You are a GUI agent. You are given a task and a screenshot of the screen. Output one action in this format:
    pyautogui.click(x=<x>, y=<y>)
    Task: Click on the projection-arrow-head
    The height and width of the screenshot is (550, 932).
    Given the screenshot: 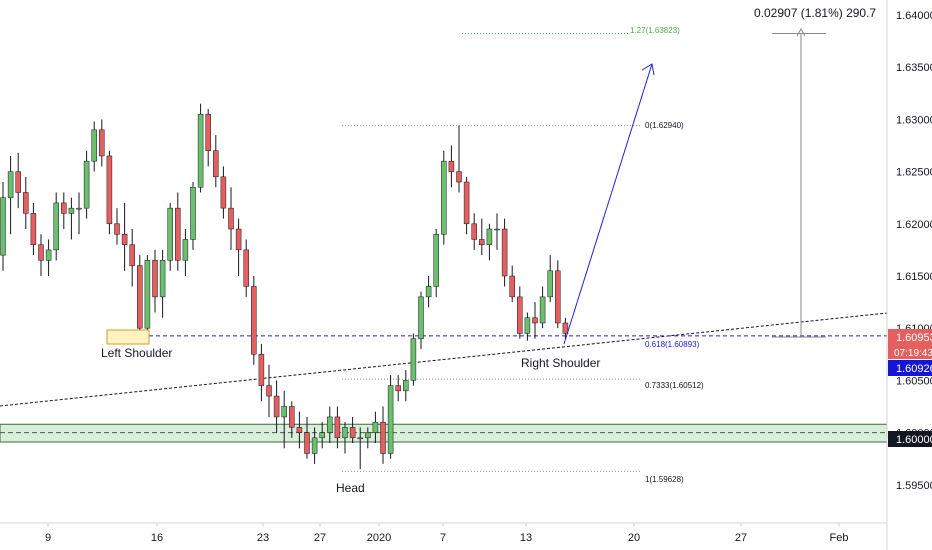 What is the action you would take?
    pyautogui.click(x=648, y=69)
    